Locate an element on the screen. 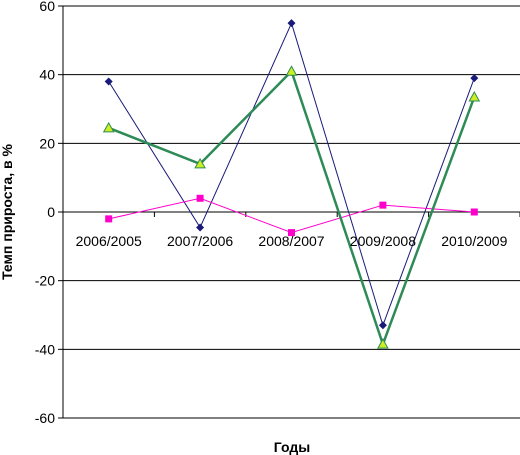 Image resolution: width=520 pixels, height=455 pixels. y-axis-title: Темп прироста, в % is located at coordinates (7, 212).